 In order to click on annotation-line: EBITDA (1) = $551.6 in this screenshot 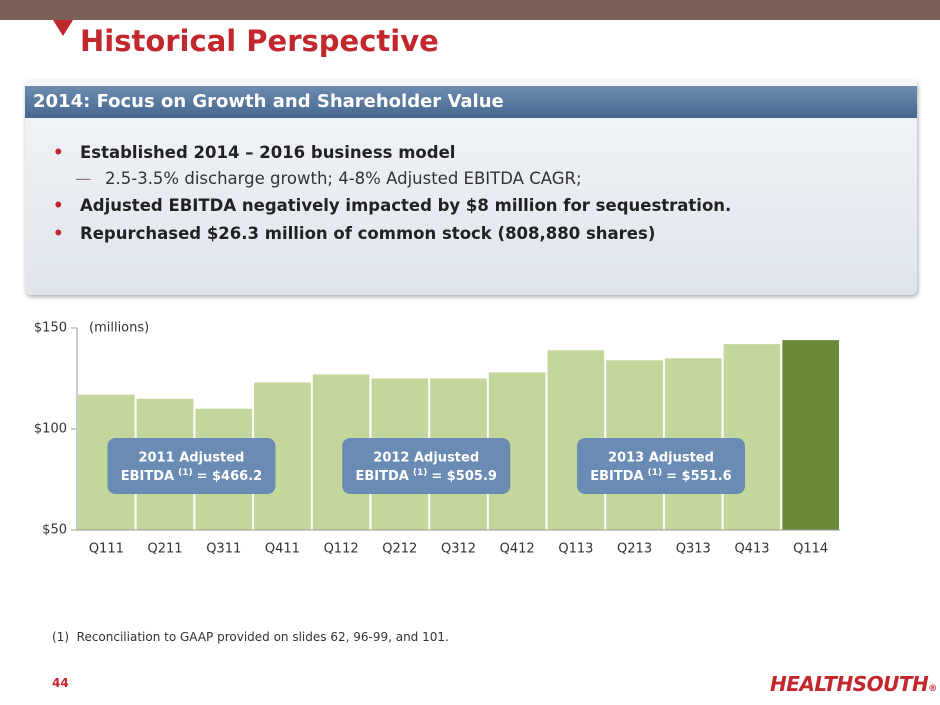, I will do `click(660, 476)`.